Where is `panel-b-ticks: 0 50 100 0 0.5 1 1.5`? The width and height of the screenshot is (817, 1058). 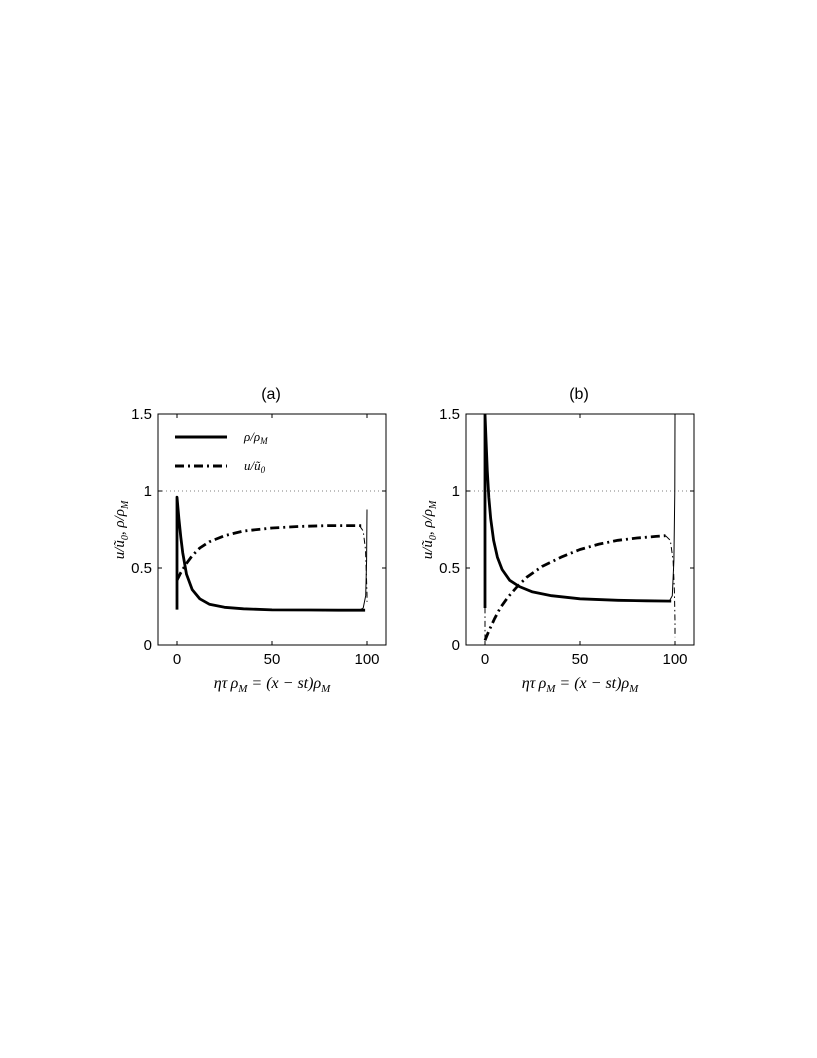 panel-b-ticks: 0 50 100 0 0.5 1 1.5 is located at coordinates (566, 537).